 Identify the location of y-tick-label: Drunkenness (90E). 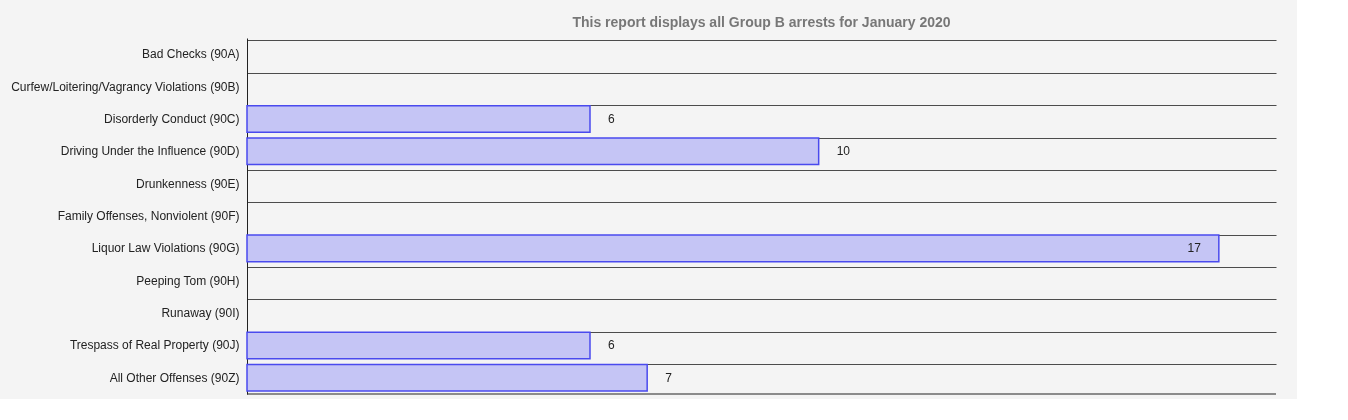
(188, 183).